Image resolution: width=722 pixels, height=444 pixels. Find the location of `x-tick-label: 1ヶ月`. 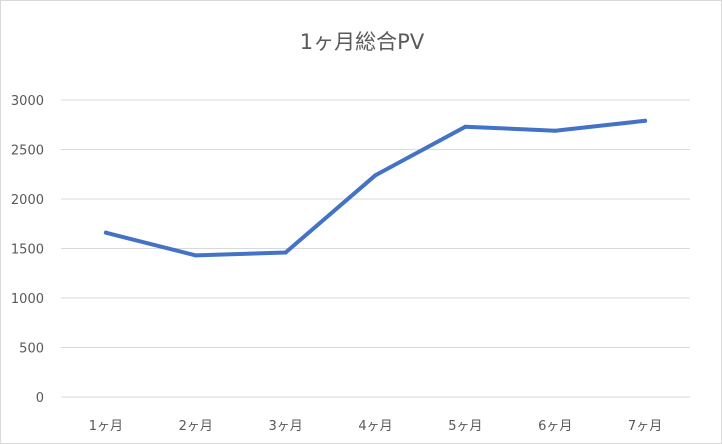

x-tick-label: 1ヶ月 is located at coordinates (106, 426).